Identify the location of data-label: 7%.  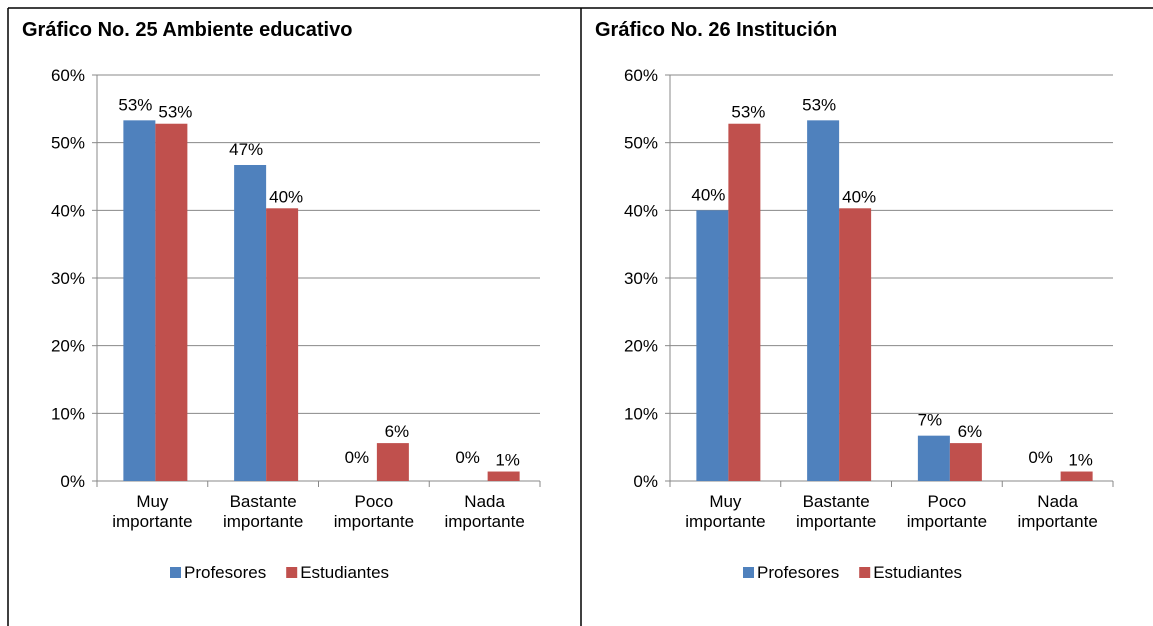
(930, 420).